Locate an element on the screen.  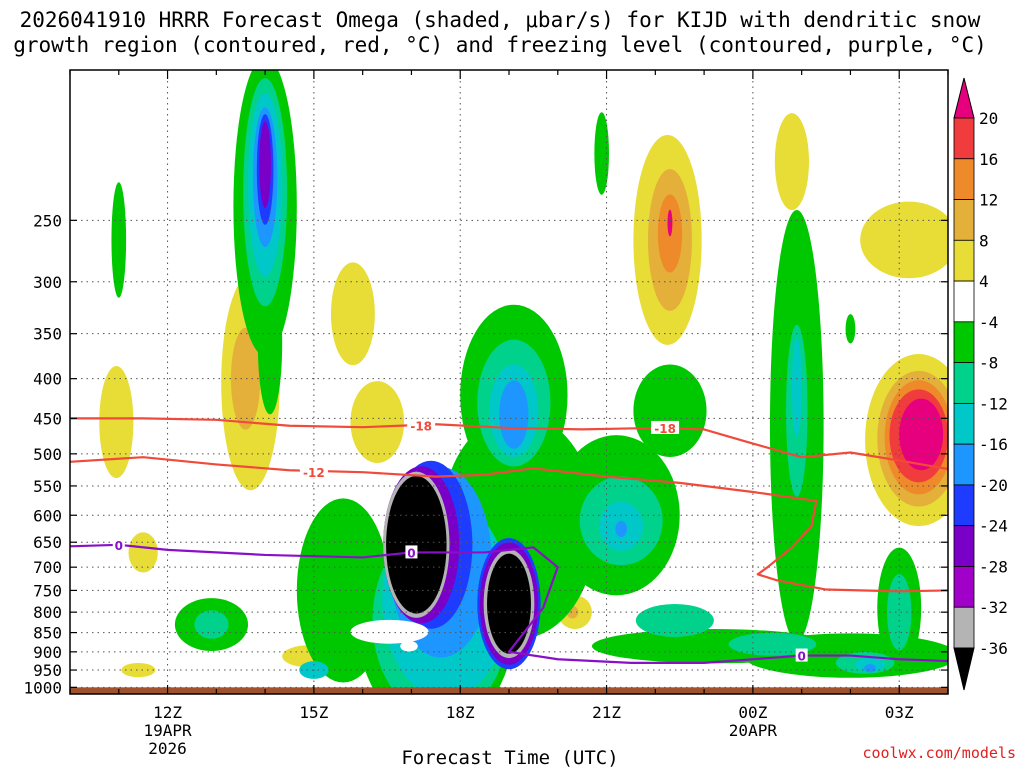
colorbar-label: -12 is located at coordinates (993, 403).